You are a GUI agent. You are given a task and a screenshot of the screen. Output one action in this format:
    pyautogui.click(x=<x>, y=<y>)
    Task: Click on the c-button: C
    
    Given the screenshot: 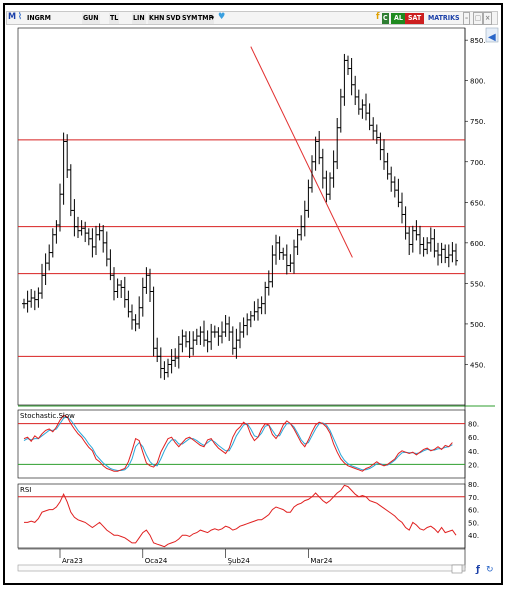 What is the action you would take?
    pyautogui.click(x=385, y=18)
    